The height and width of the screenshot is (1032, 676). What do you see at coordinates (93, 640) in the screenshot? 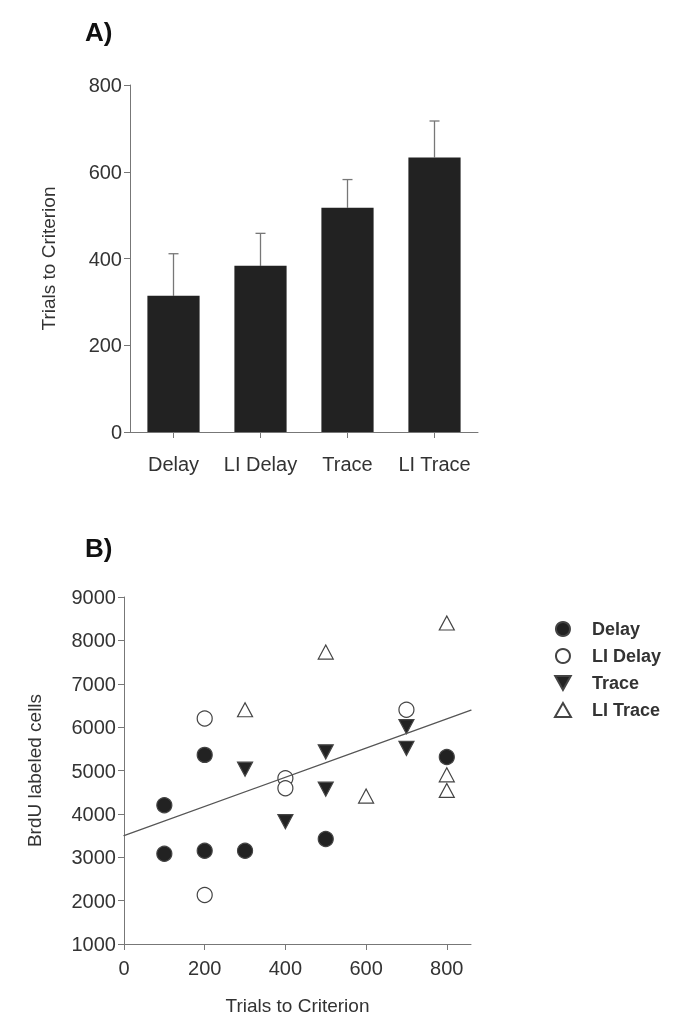
I see `y-tick-label: 8000` at bounding box center [93, 640].